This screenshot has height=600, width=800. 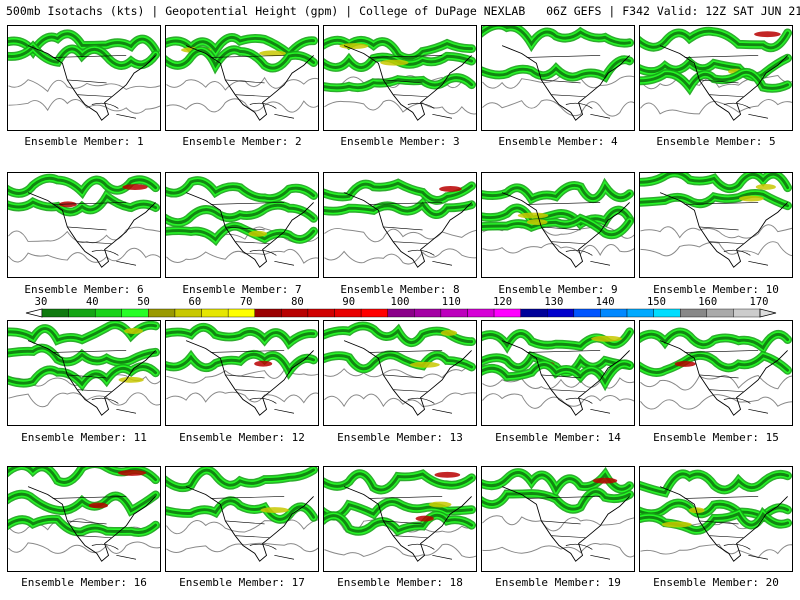 I want to click on colorbar-tick-label: 140, so click(x=605, y=302).